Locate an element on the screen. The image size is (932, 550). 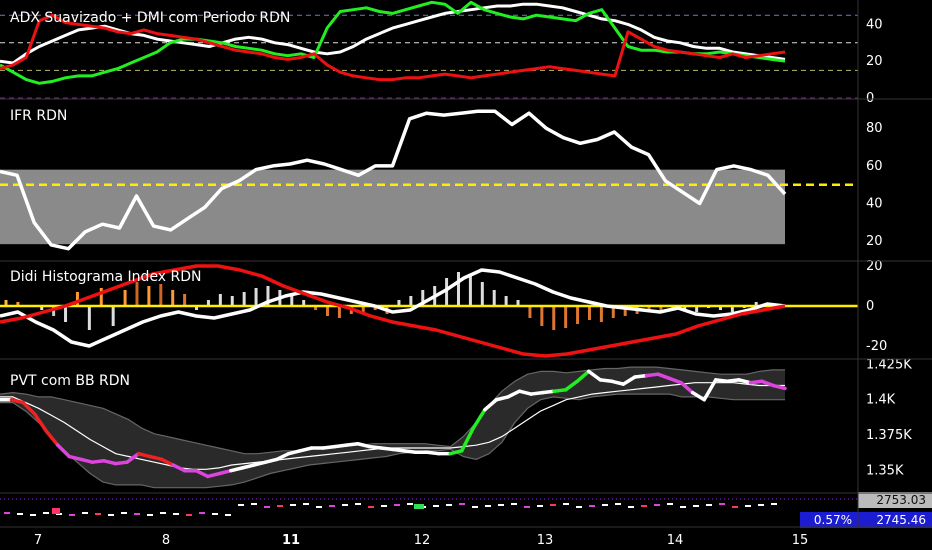
adx-pane-title: ADX Suavizado + DMI com Periodo RDN is located at coordinates (150, 18).